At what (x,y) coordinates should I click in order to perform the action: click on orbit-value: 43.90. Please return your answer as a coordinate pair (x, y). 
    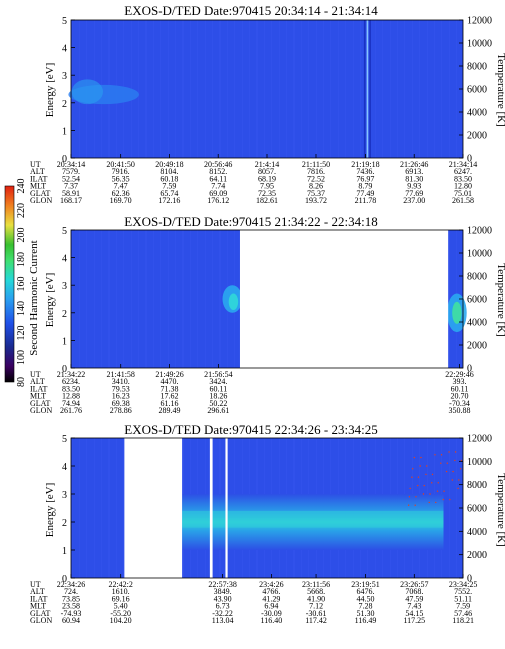
    Looking at the image, I should click on (223, 598).